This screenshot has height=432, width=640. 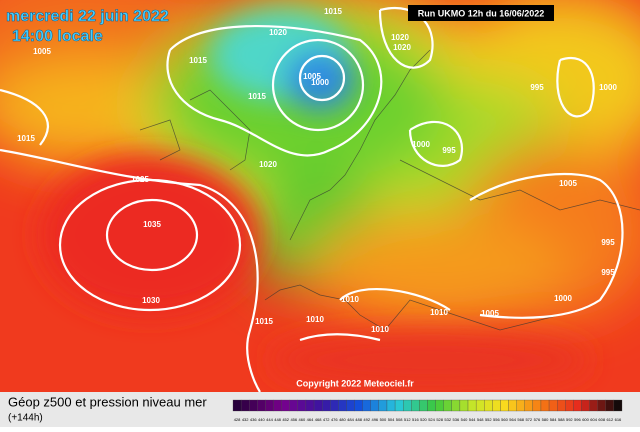 I want to click on legend-label: 592, so click(x=569, y=419).